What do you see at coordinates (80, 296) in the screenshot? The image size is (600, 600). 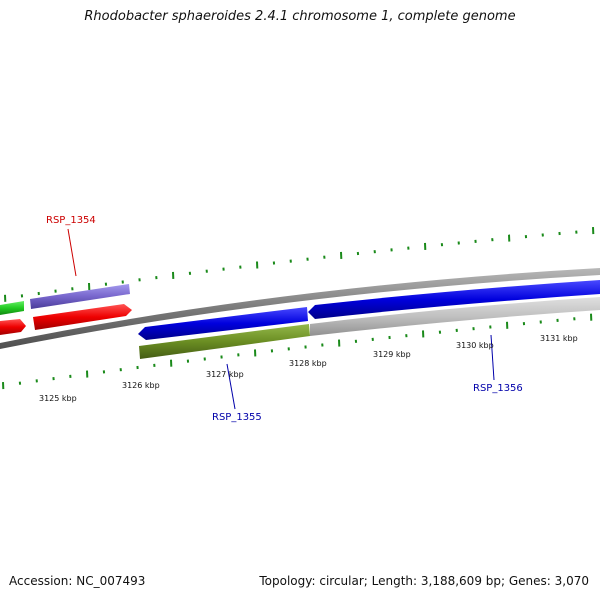 I see `gene-rsp-1354-purple` at bounding box center [80, 296].